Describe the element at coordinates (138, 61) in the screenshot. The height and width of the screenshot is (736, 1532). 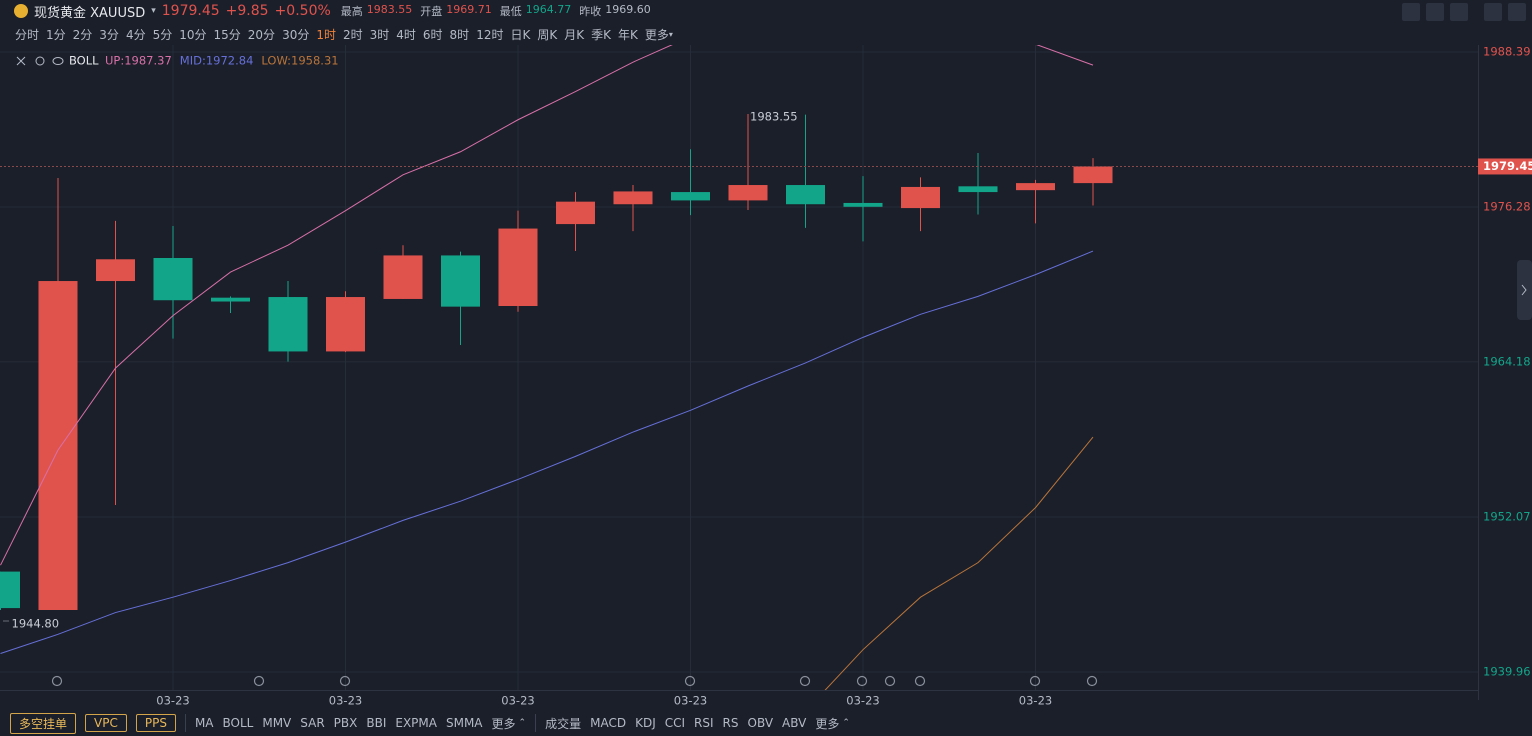
I see `legend-entry: UP:1987.37` at that location.